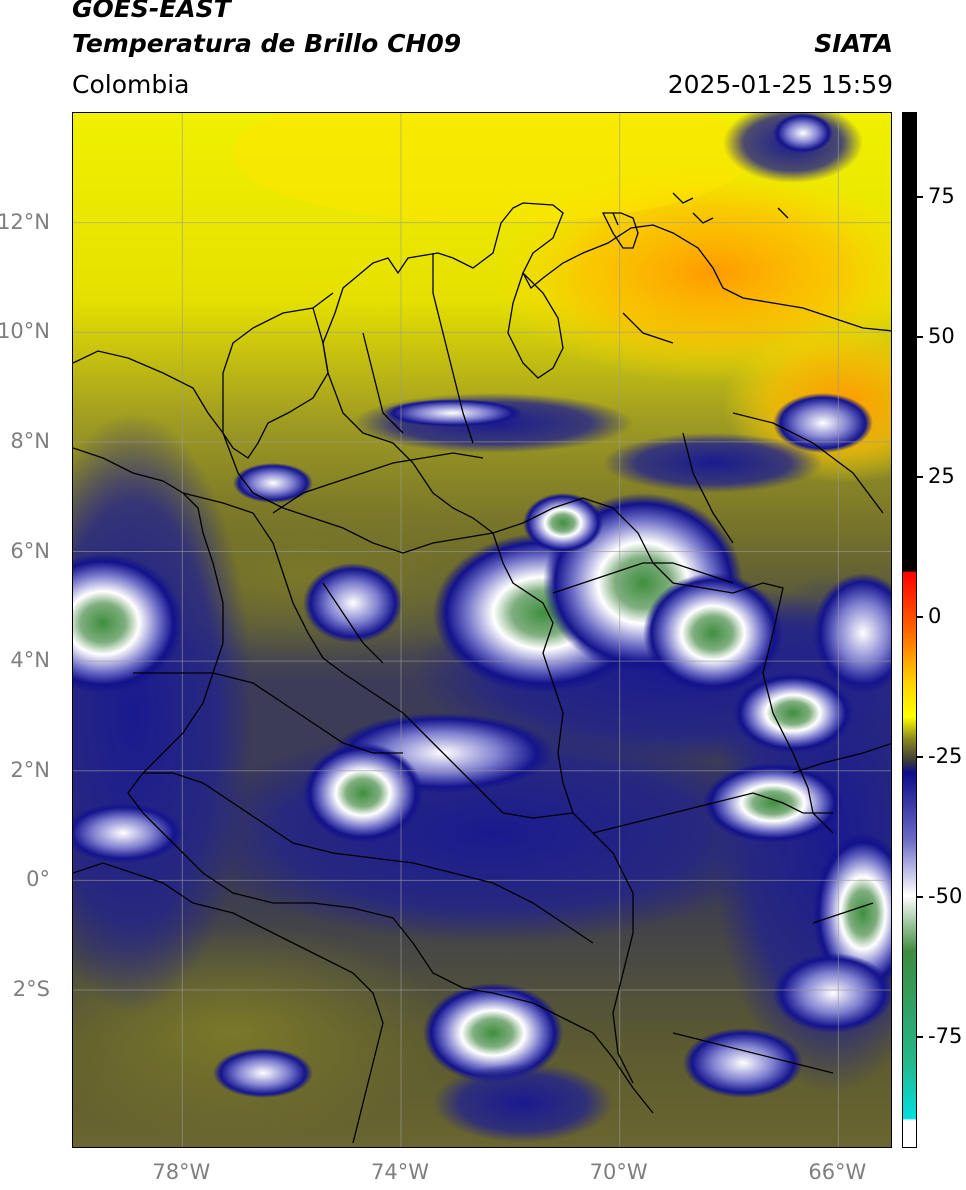 This screenshot has height=1190, width=966. Describe the element at coordinates (945, 896) in the screenshot. I see `colorbar-tick-label: -50` at that location.